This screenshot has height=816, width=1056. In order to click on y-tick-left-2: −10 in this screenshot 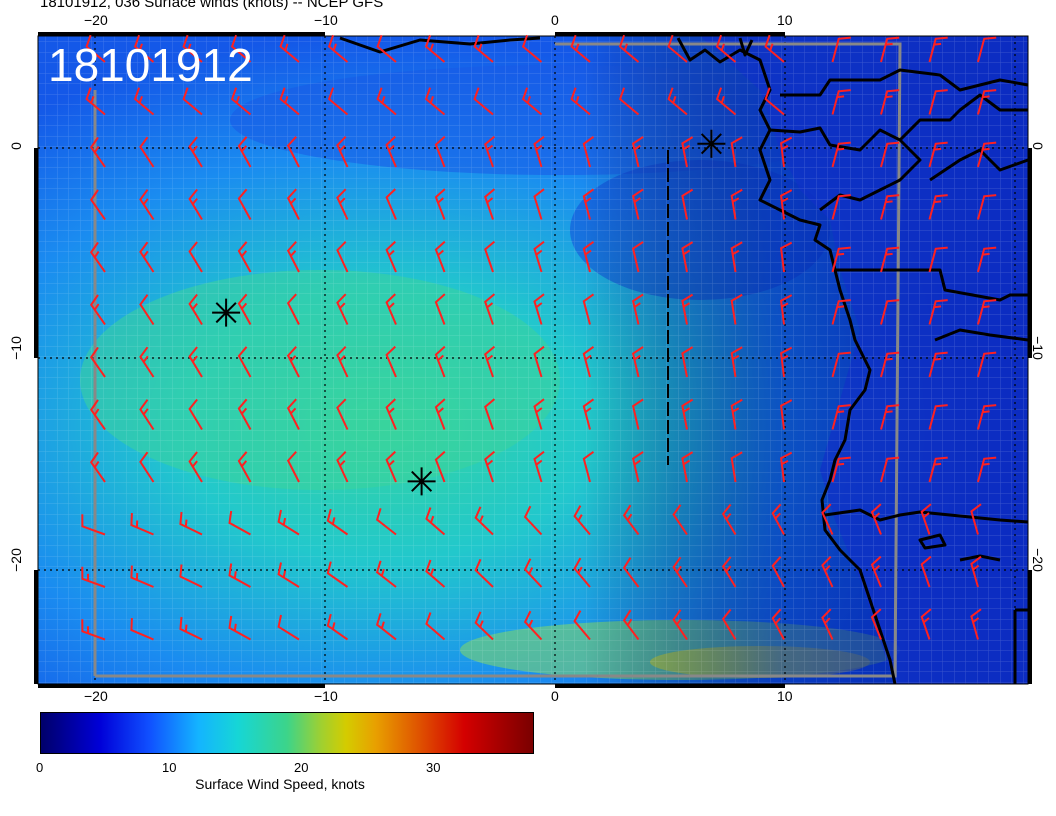, I will do `click(15, 348)`.